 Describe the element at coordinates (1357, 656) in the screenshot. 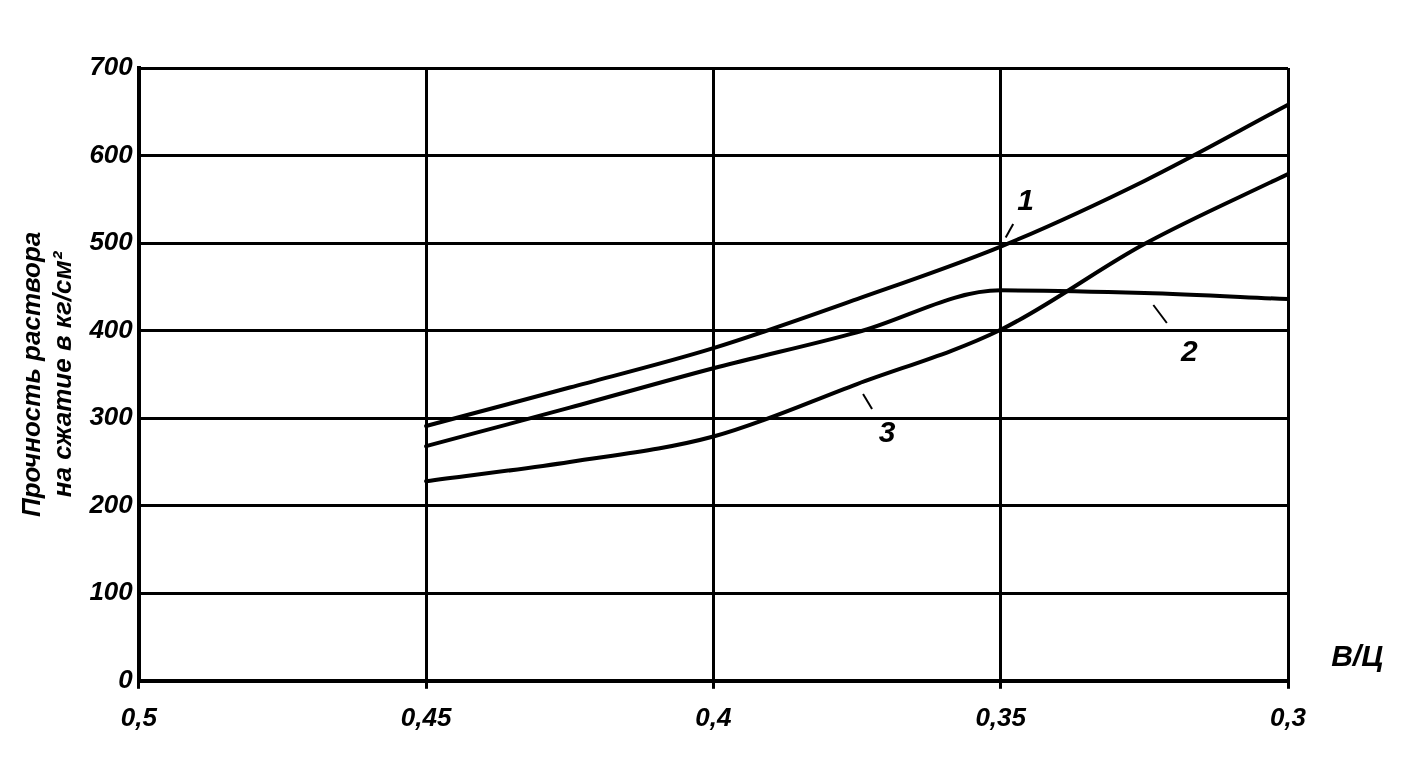

I see `x-axis-title: В/Ц` at that location.